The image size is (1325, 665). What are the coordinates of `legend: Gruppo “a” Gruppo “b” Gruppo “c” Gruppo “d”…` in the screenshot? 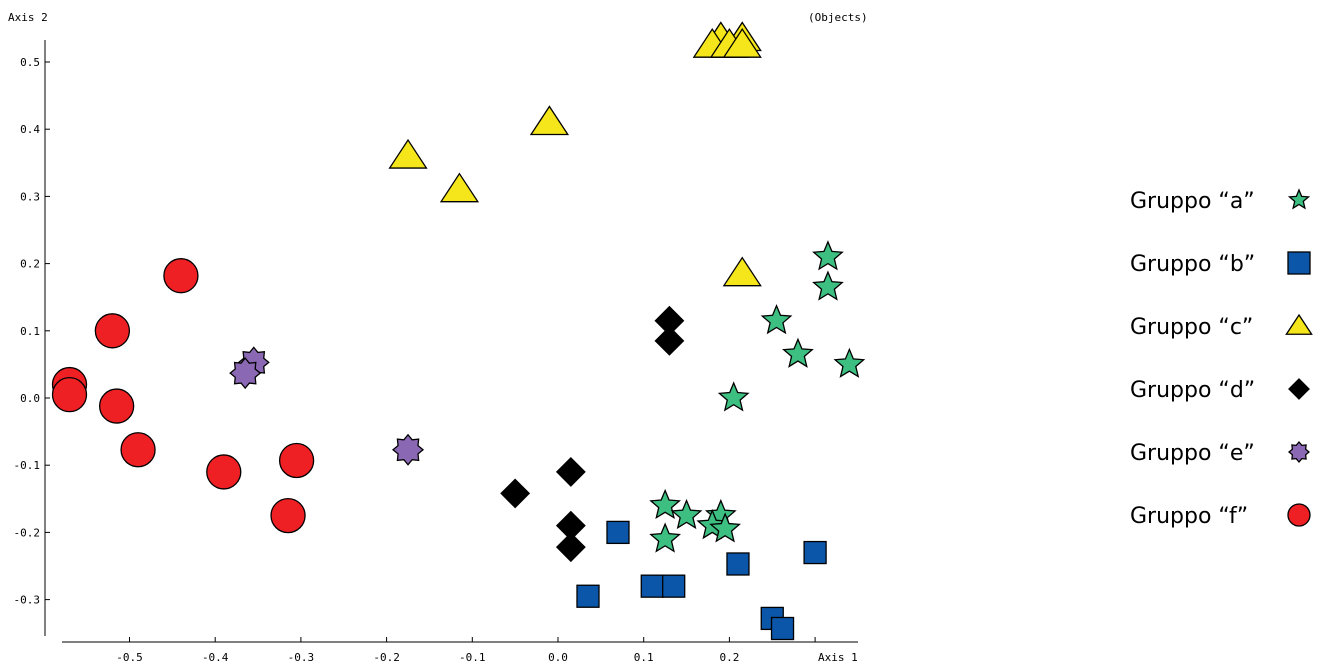 It's located at (1221, 358).